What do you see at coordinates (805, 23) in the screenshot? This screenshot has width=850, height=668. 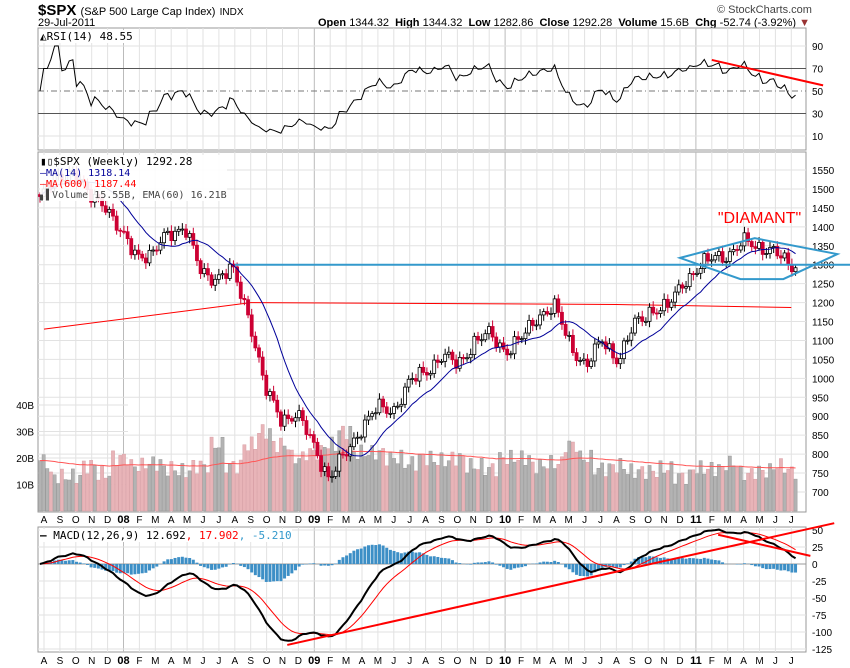 I see `down-arrow-icon: ▼` at bounding box center [805, 23].